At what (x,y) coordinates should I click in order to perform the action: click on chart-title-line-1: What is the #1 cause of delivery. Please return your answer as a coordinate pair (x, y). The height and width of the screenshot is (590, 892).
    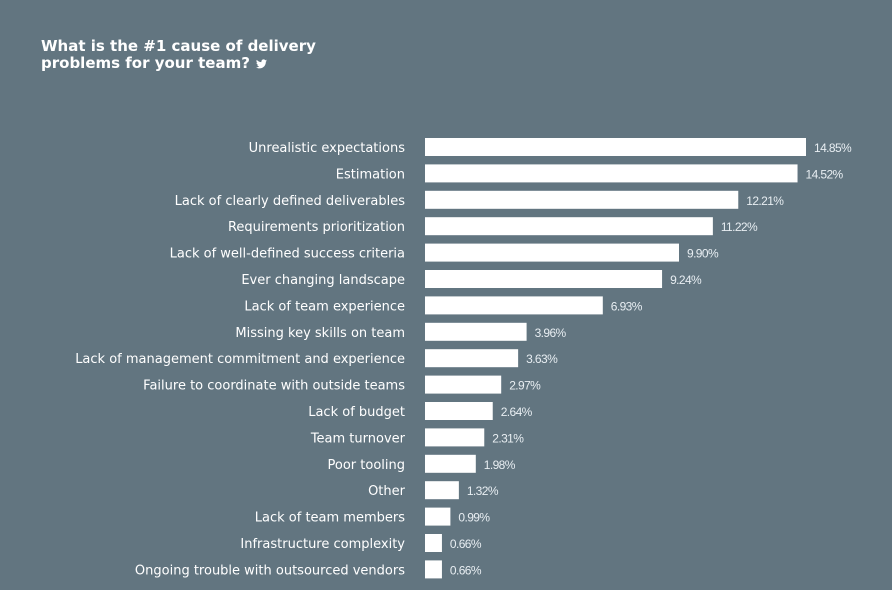
    Looking at the image, I should click on (178, 46).